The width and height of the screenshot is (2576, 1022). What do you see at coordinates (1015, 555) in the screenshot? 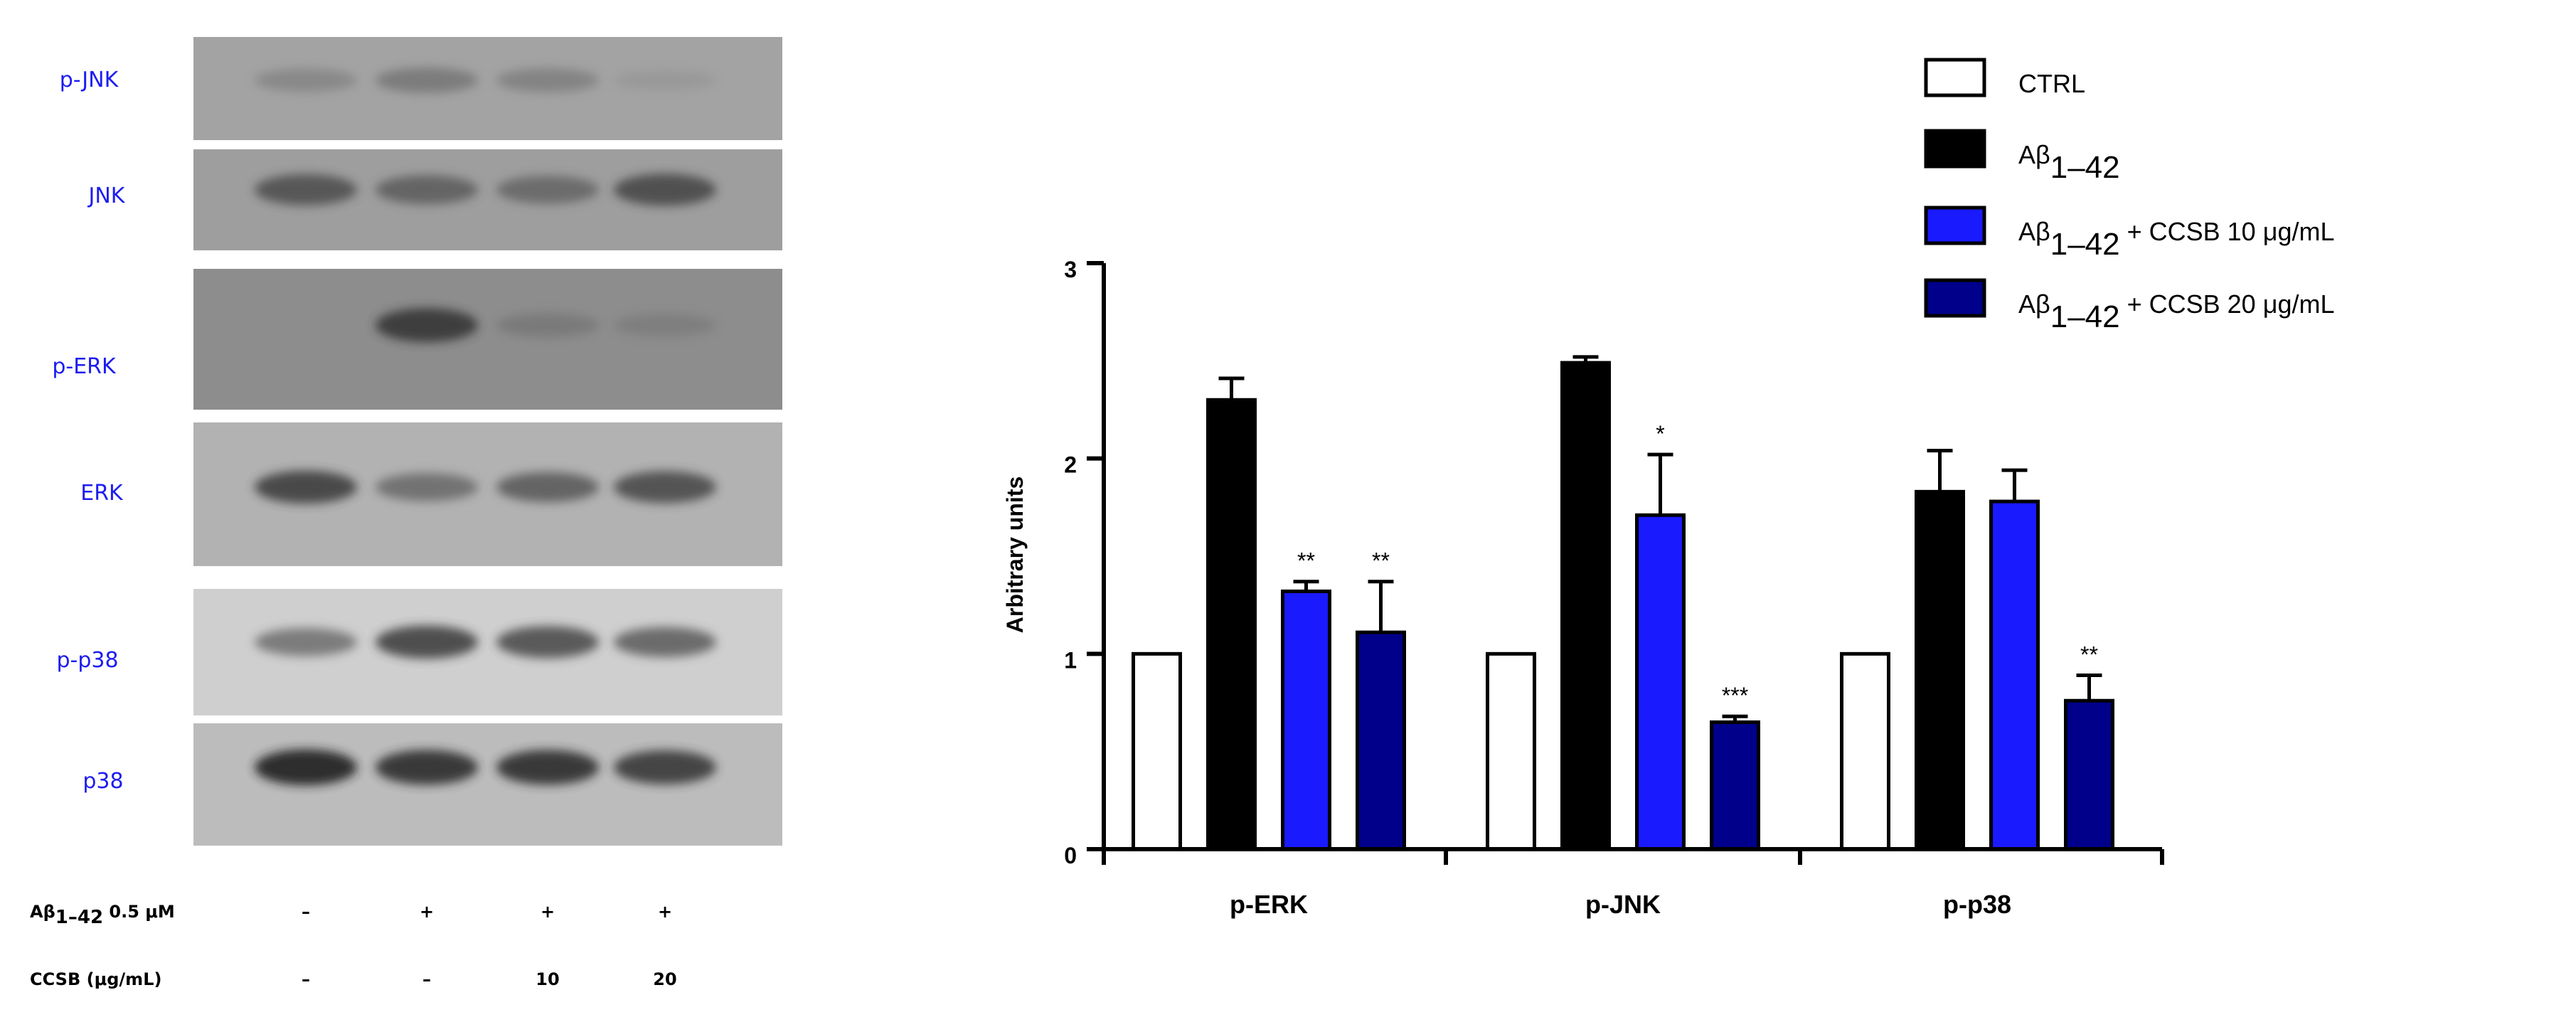
I see `y-axis-title: Arbitrary units` at bounding box center [1015, 555].